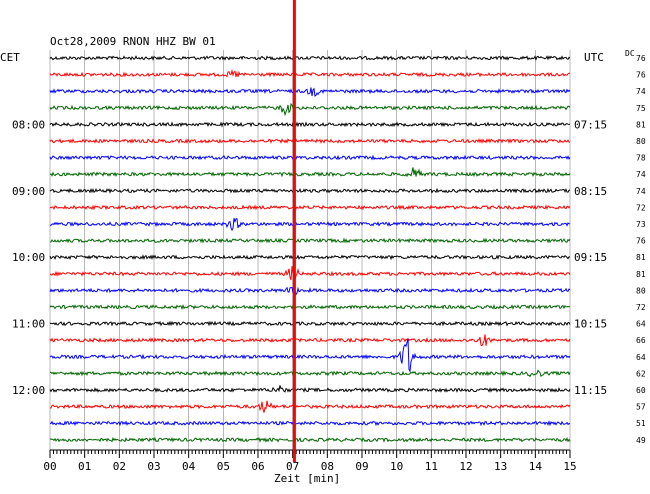 The image size is (650, 494). Describe the element at coordinates (307, 478) in the screenshot. I see `x-axis-label: Zeit [min]` at that location.